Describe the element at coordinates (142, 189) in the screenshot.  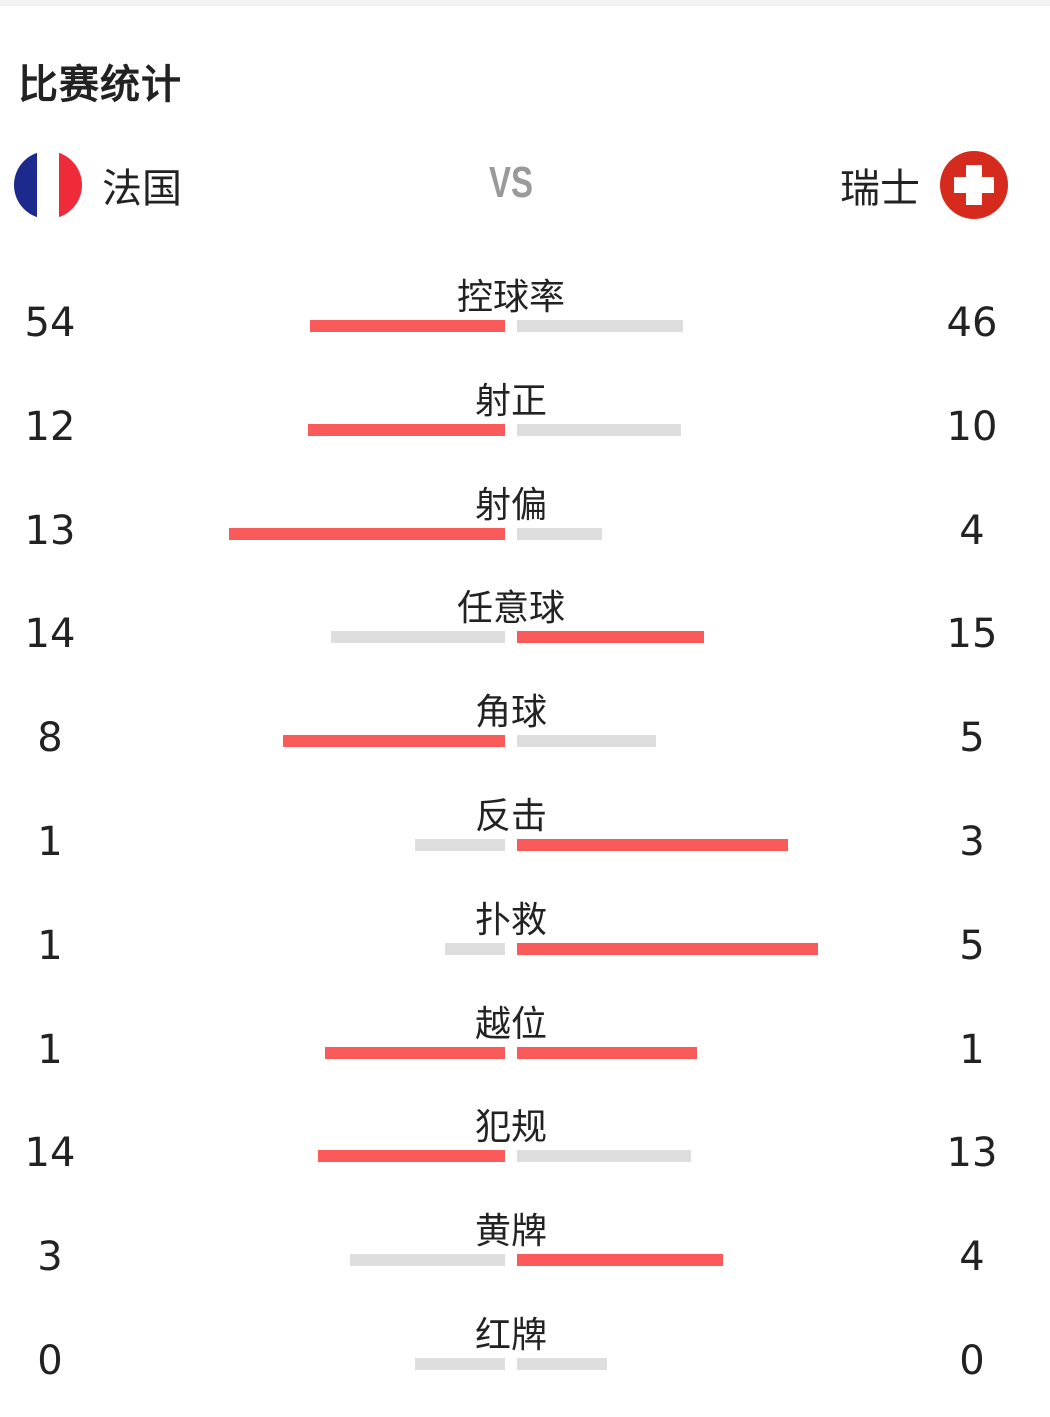
I see `home-team-name: 法国` at that location.